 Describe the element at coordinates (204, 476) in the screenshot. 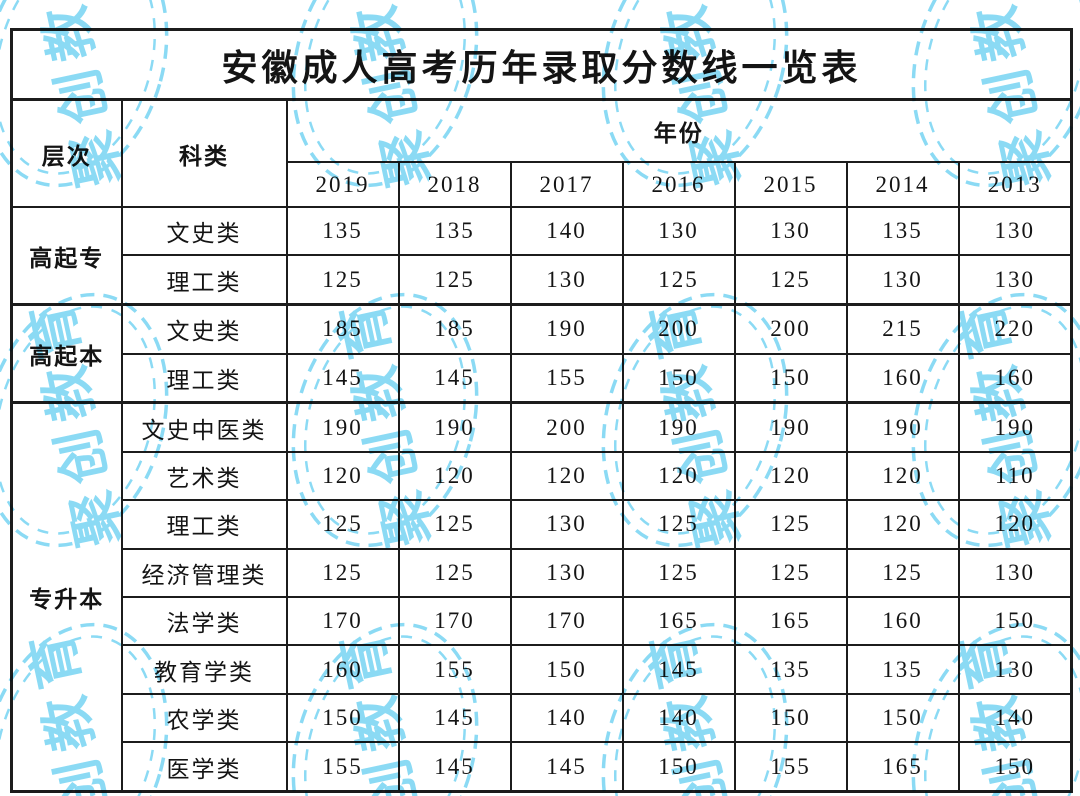

I see `category-cell: 艺术类` at that location.